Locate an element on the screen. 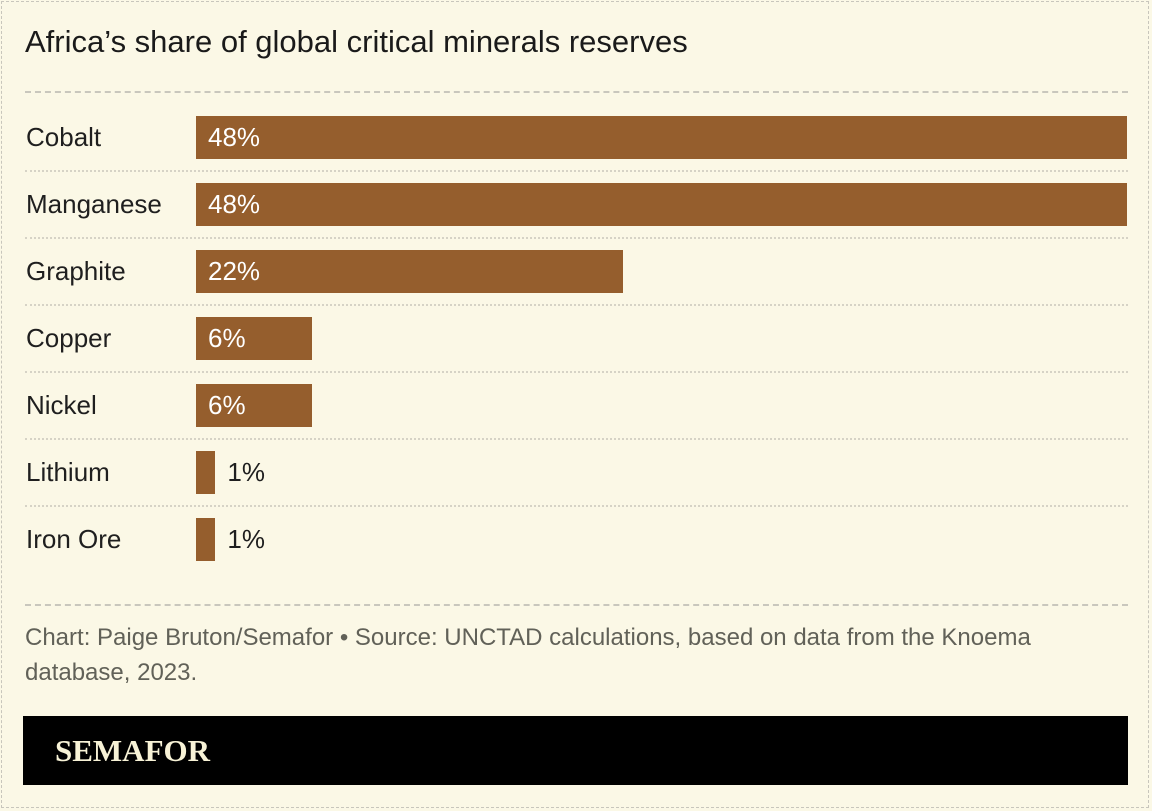  divider-bottom is located at coordinates (576, 605).